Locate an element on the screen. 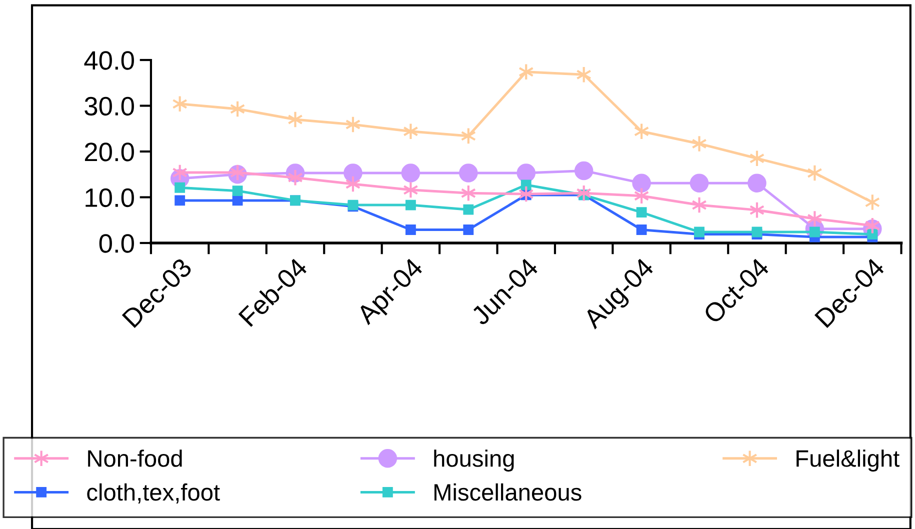  y-tick-label: 30.0 is located at coordinates (109, 106).